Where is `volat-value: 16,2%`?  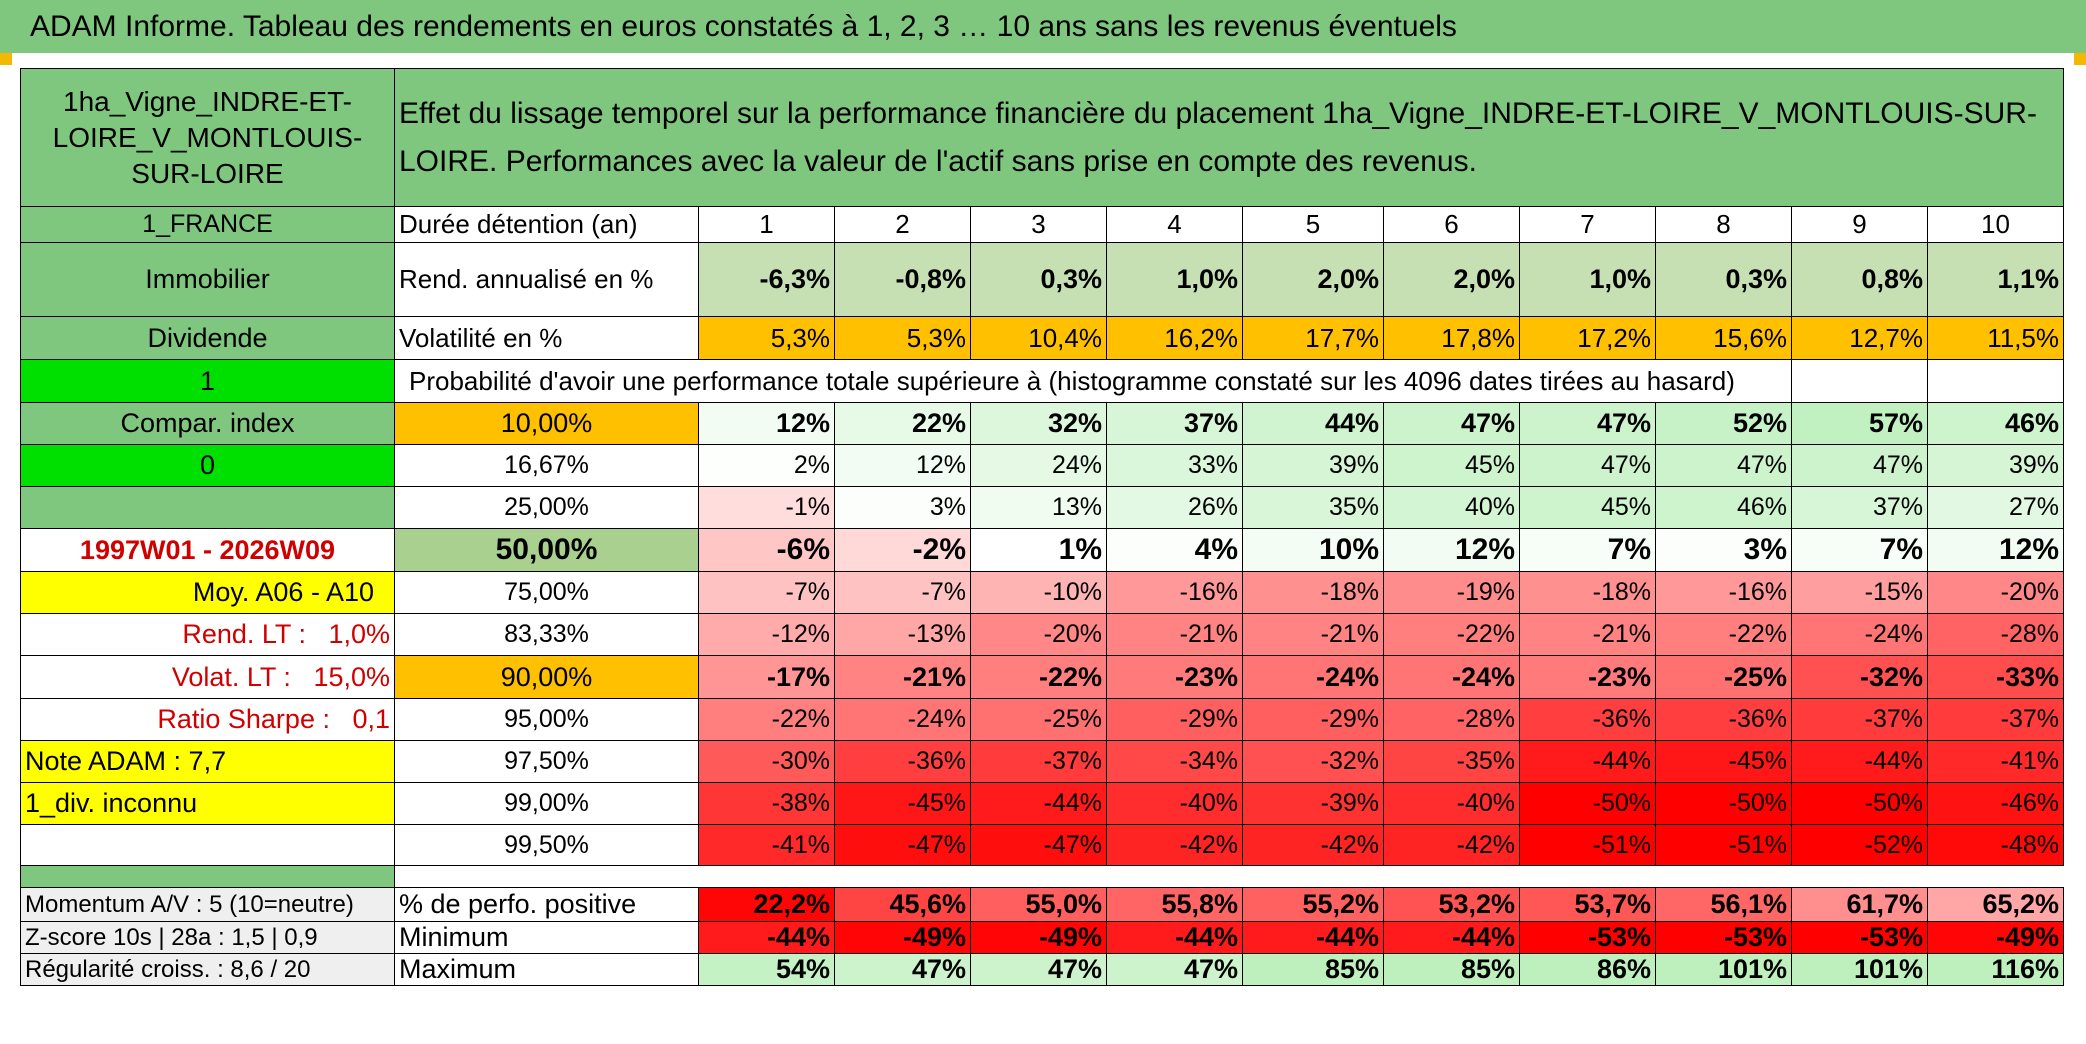
volat-value: 16,2% is located at coordinates (1174, 338).